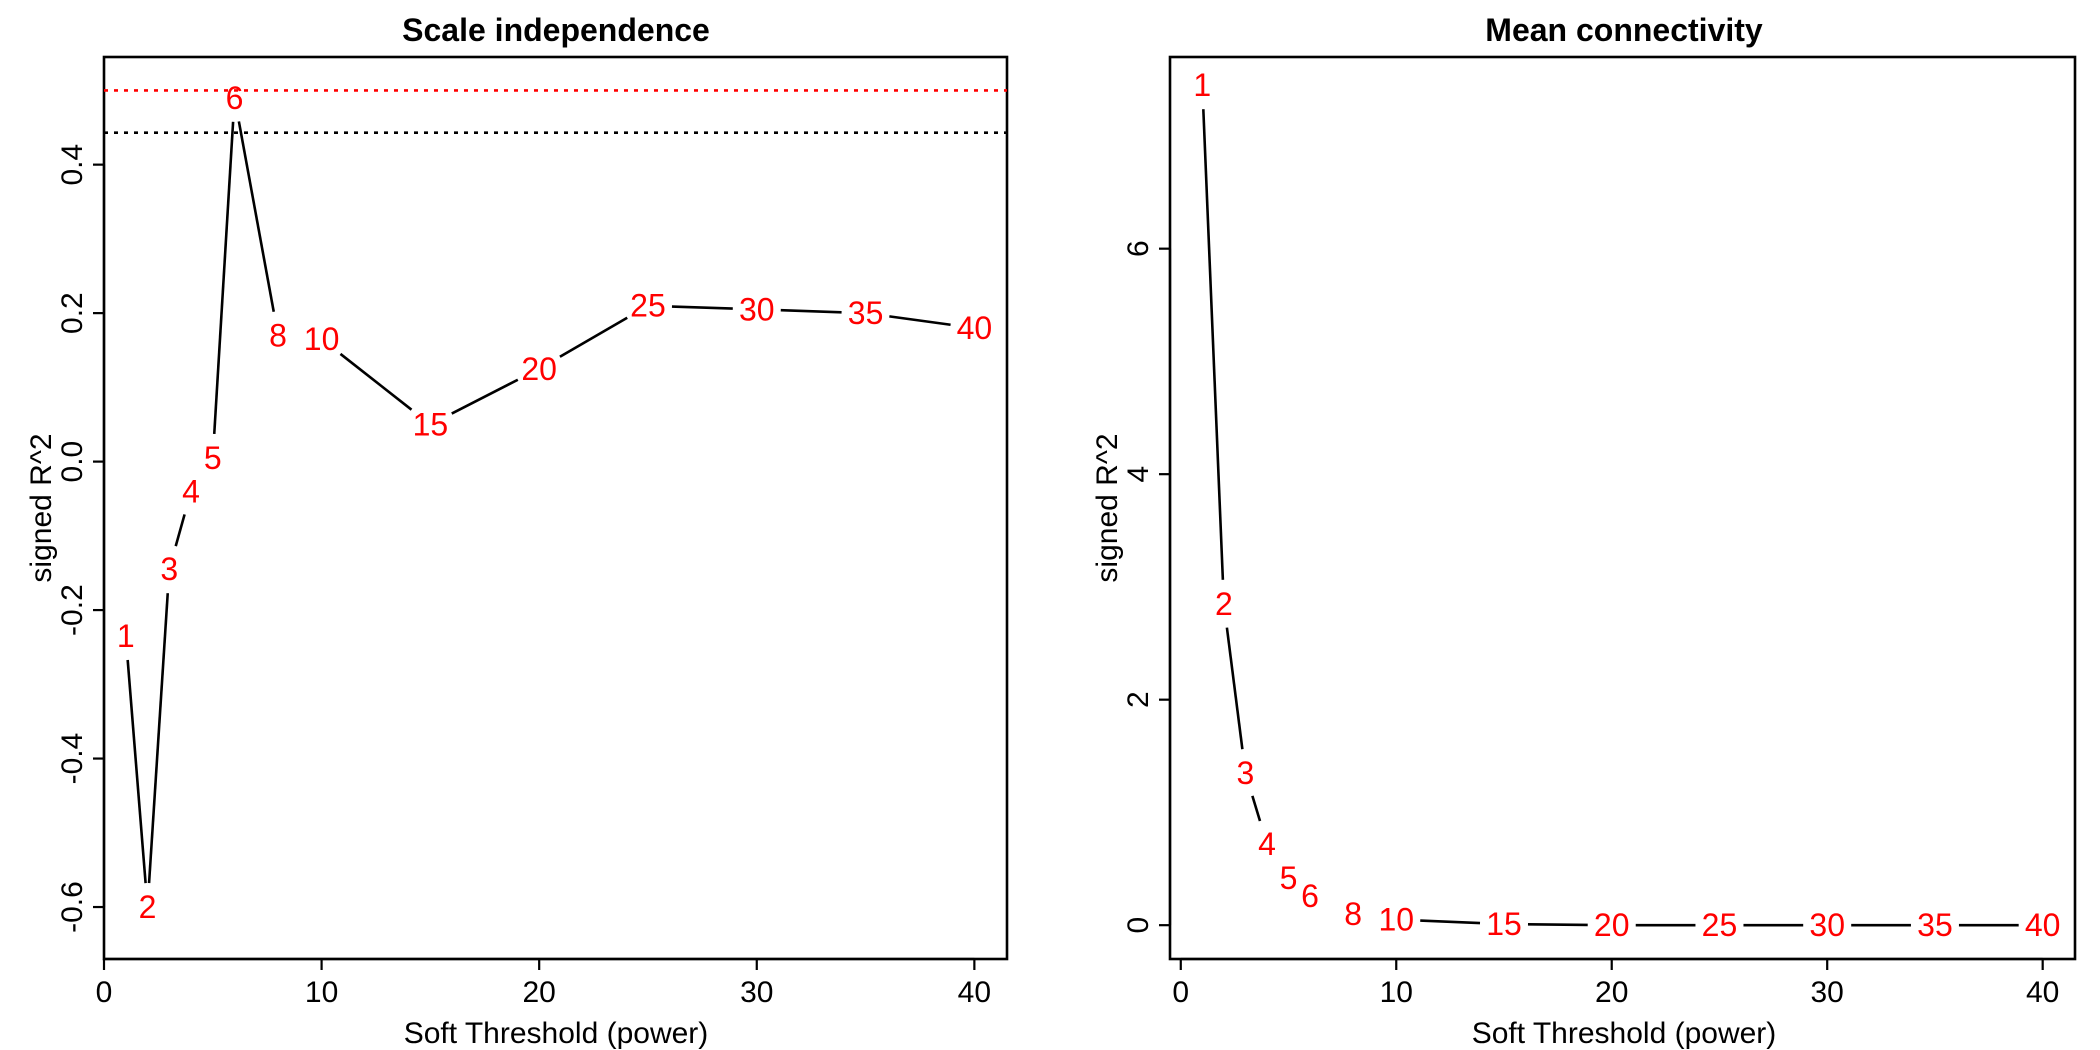 This screenshot has height=1050, width=2100. What do you see at coordinates (1180, 992) in the screenshot?
I see `mean-connectivity-x-tick-label-0: 0` at bounding box center [1180, 992].